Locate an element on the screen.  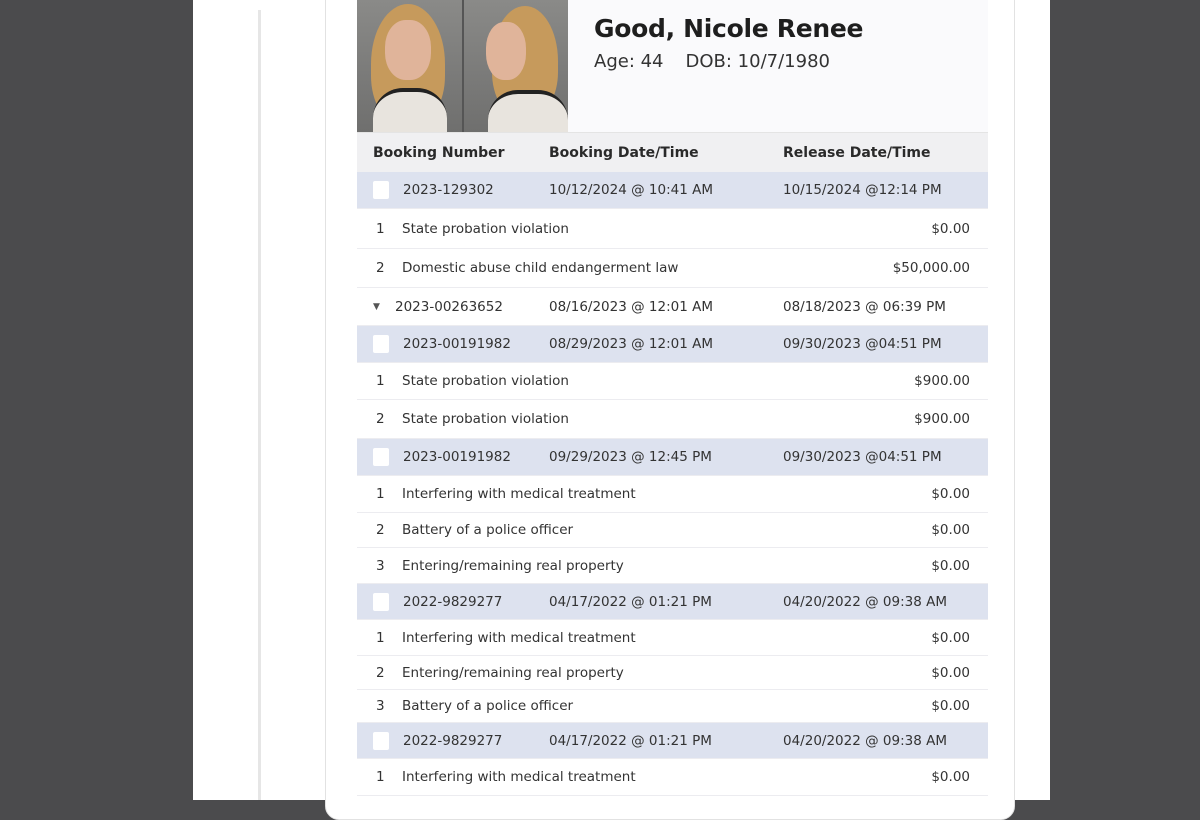
mugshot-photo is located at coordinates (462, 66).